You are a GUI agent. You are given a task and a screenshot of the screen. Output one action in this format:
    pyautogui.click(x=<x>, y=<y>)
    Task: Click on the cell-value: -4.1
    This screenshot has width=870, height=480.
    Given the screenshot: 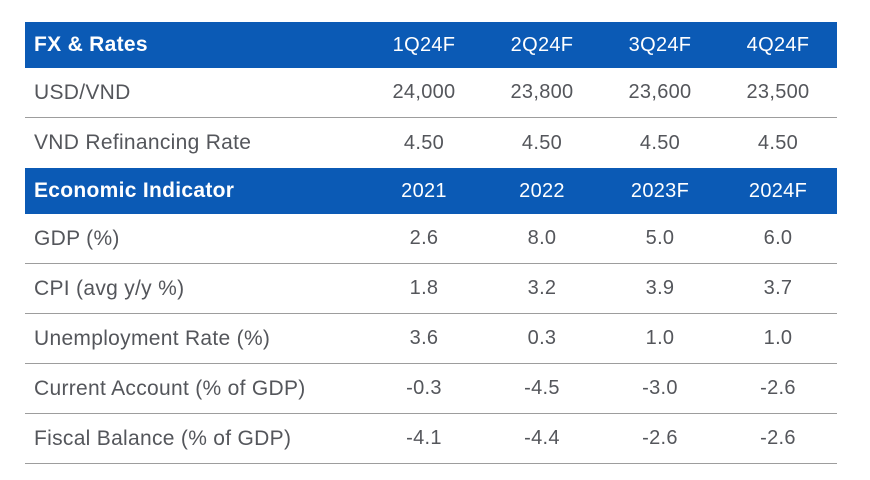 What is the action you would take?
    pyautogui.click(x=424, y=438)
    